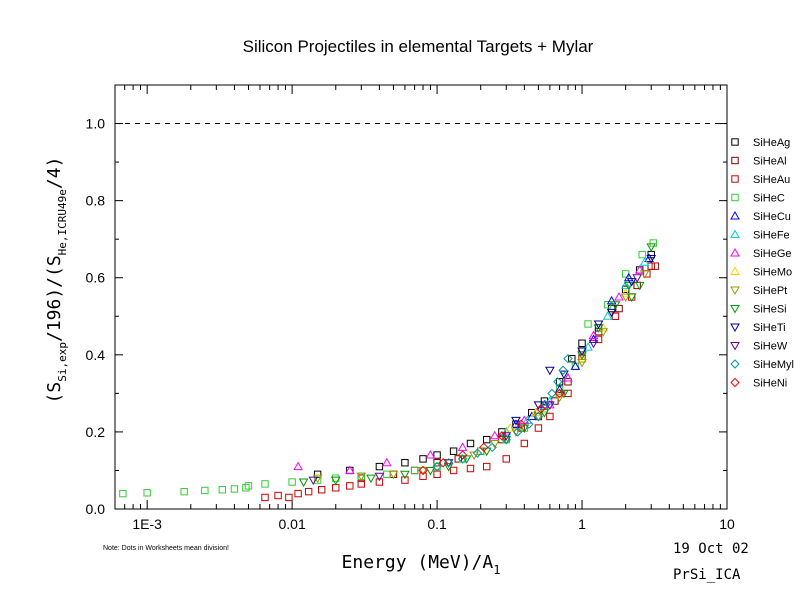  Describe the element at coordinates (771, 143) in the screenshot. I see `legend-label: SiHeAg` at that location.